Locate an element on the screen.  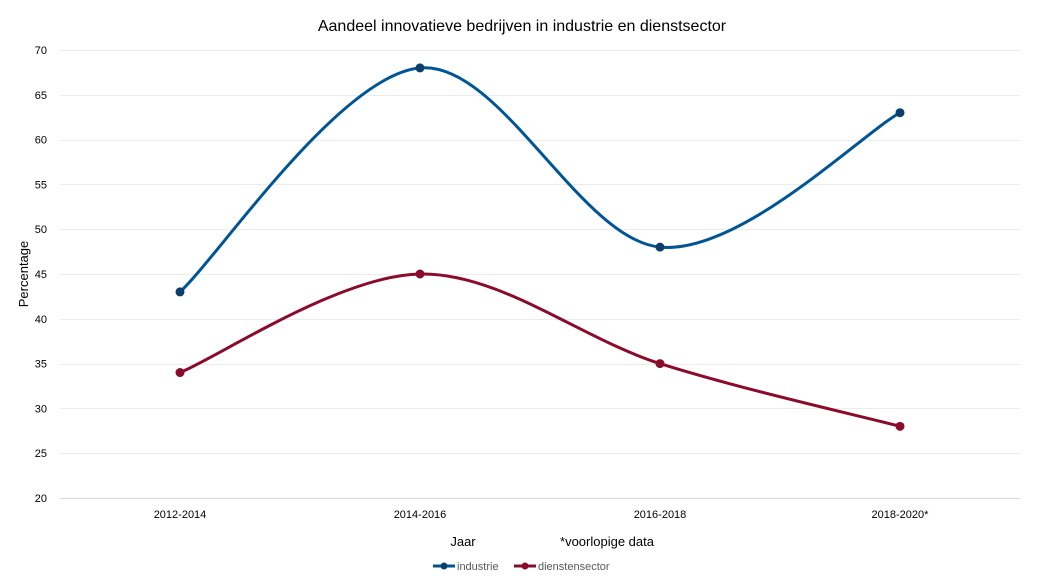
x-tick-labels: 2012-2014 2014-2016 2016-2018 2018-2020* is located at coordinates (541, 515).